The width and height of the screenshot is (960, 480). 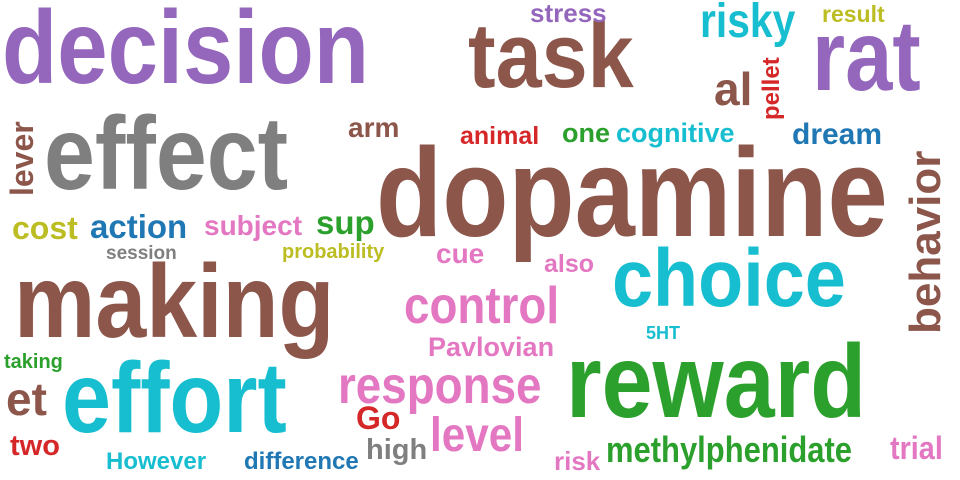 What do you see at coordinates (771, 88) in the screenshot?
I see `word-pellet: pellet` at bounding box center [771, 88].